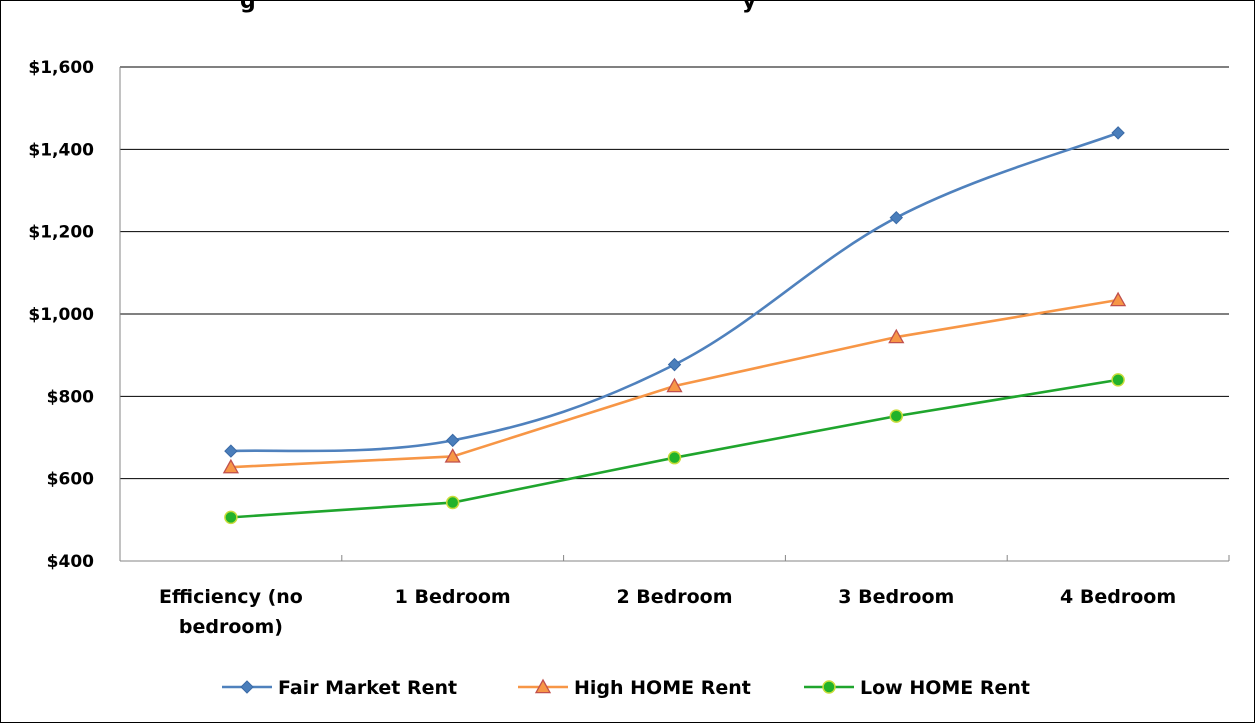  Describe the element at coordinates (674, 597) in the screenshot. I see `x-category-label: 2 Bedroom` at that location.